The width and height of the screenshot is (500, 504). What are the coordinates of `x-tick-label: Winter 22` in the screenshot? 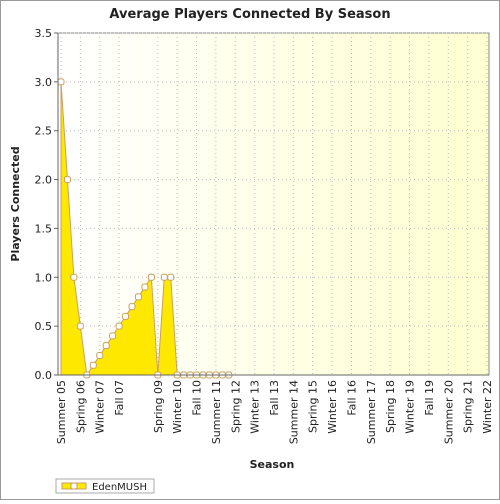 It's located at (487, 407).